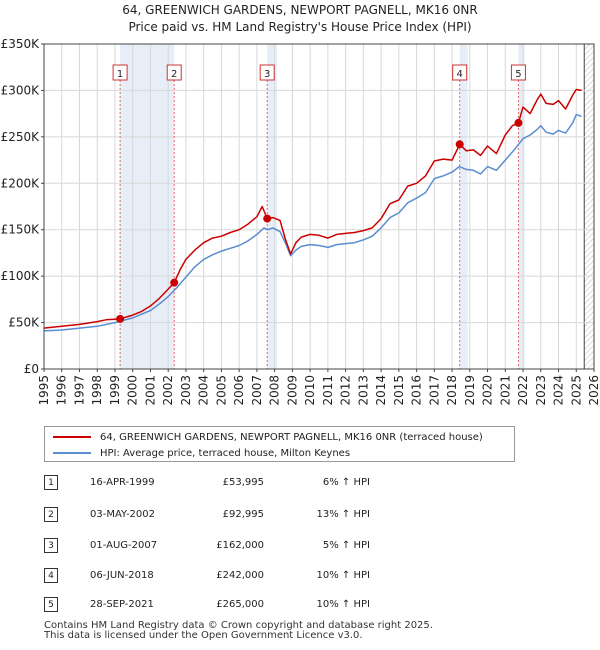 Image resolution: width=600 pixels, height=650 pixels. What do you see at coordinates (133, 390) in the screenshot?
I see `x-tick-label: 2000` at bounding box center [133, 390].